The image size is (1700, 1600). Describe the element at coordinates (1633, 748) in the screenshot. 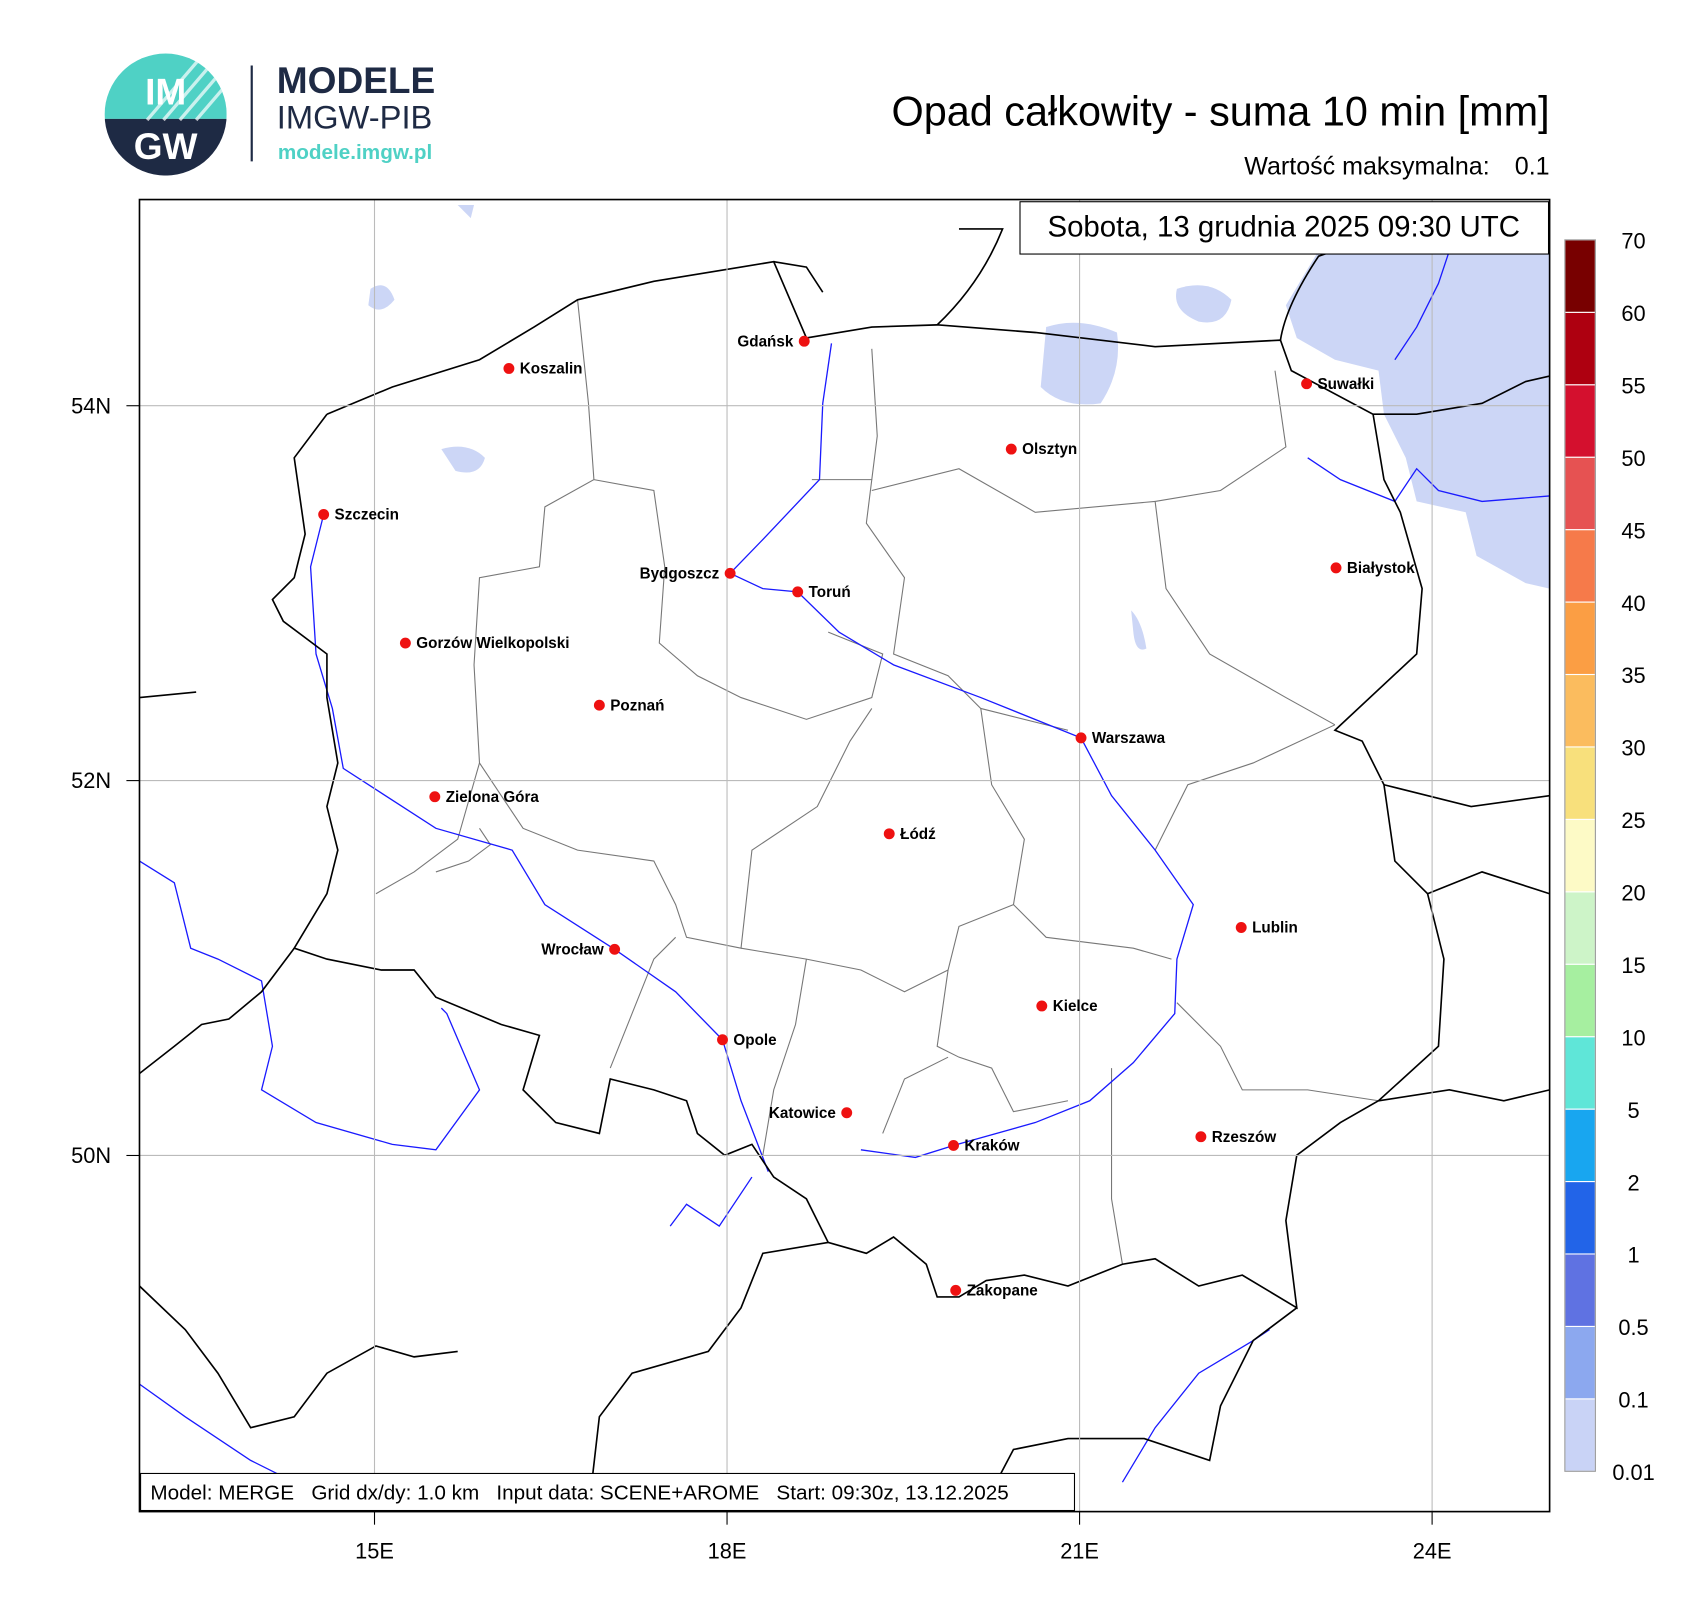

I see `colorbar-label: 30` at that location.